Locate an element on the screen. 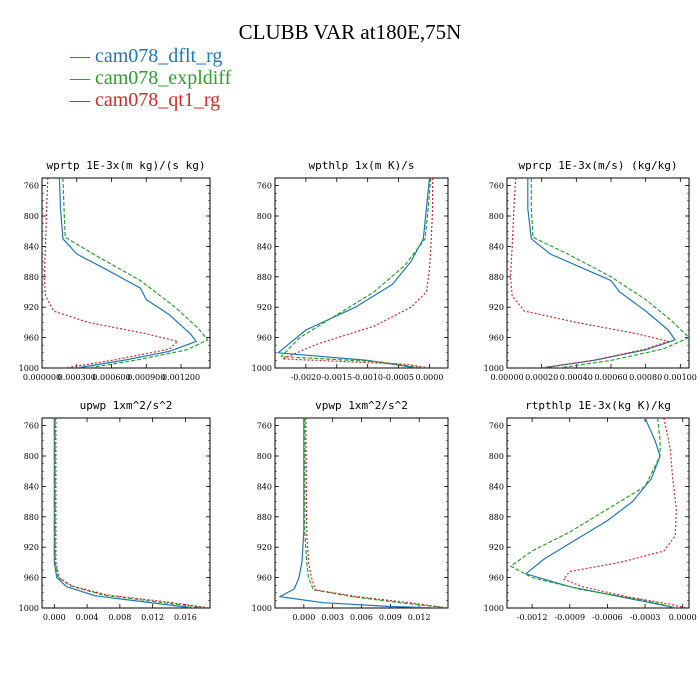  legend-entry-qt1: — cam078_qt1_rg is located at coordinates (145, 100).